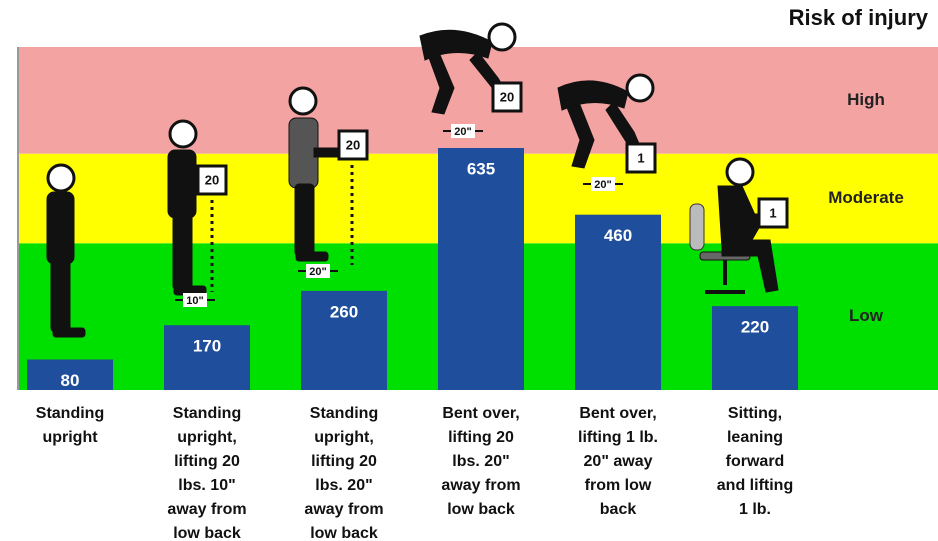 This screenshot has width=938, height=541. Describe the element at coordinates (755, 327) in the screenshot. I see `value-label: 220` at that location.